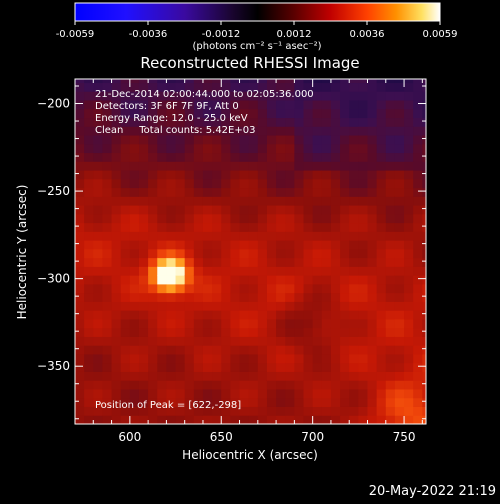 Image resolution: width=500 pixels, height=504 pixels. Describe the element at coordinates (148, 34) in the screenshot. I see `colorbar-tick-label: -0.0036` at that location.